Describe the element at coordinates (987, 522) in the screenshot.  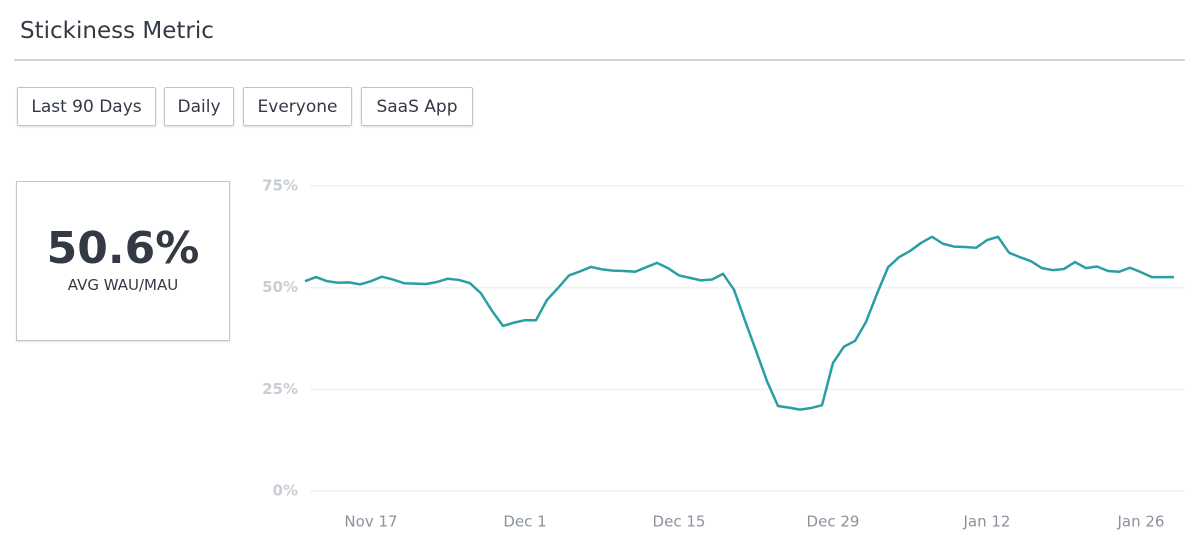
I see `x-tick-label: Jan 12` at that location.